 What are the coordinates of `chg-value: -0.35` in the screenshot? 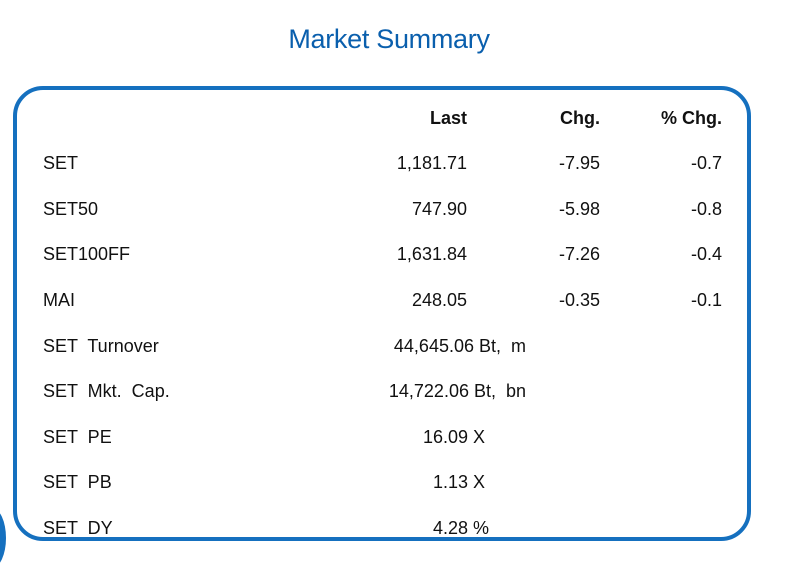 It's located at (579, 300).